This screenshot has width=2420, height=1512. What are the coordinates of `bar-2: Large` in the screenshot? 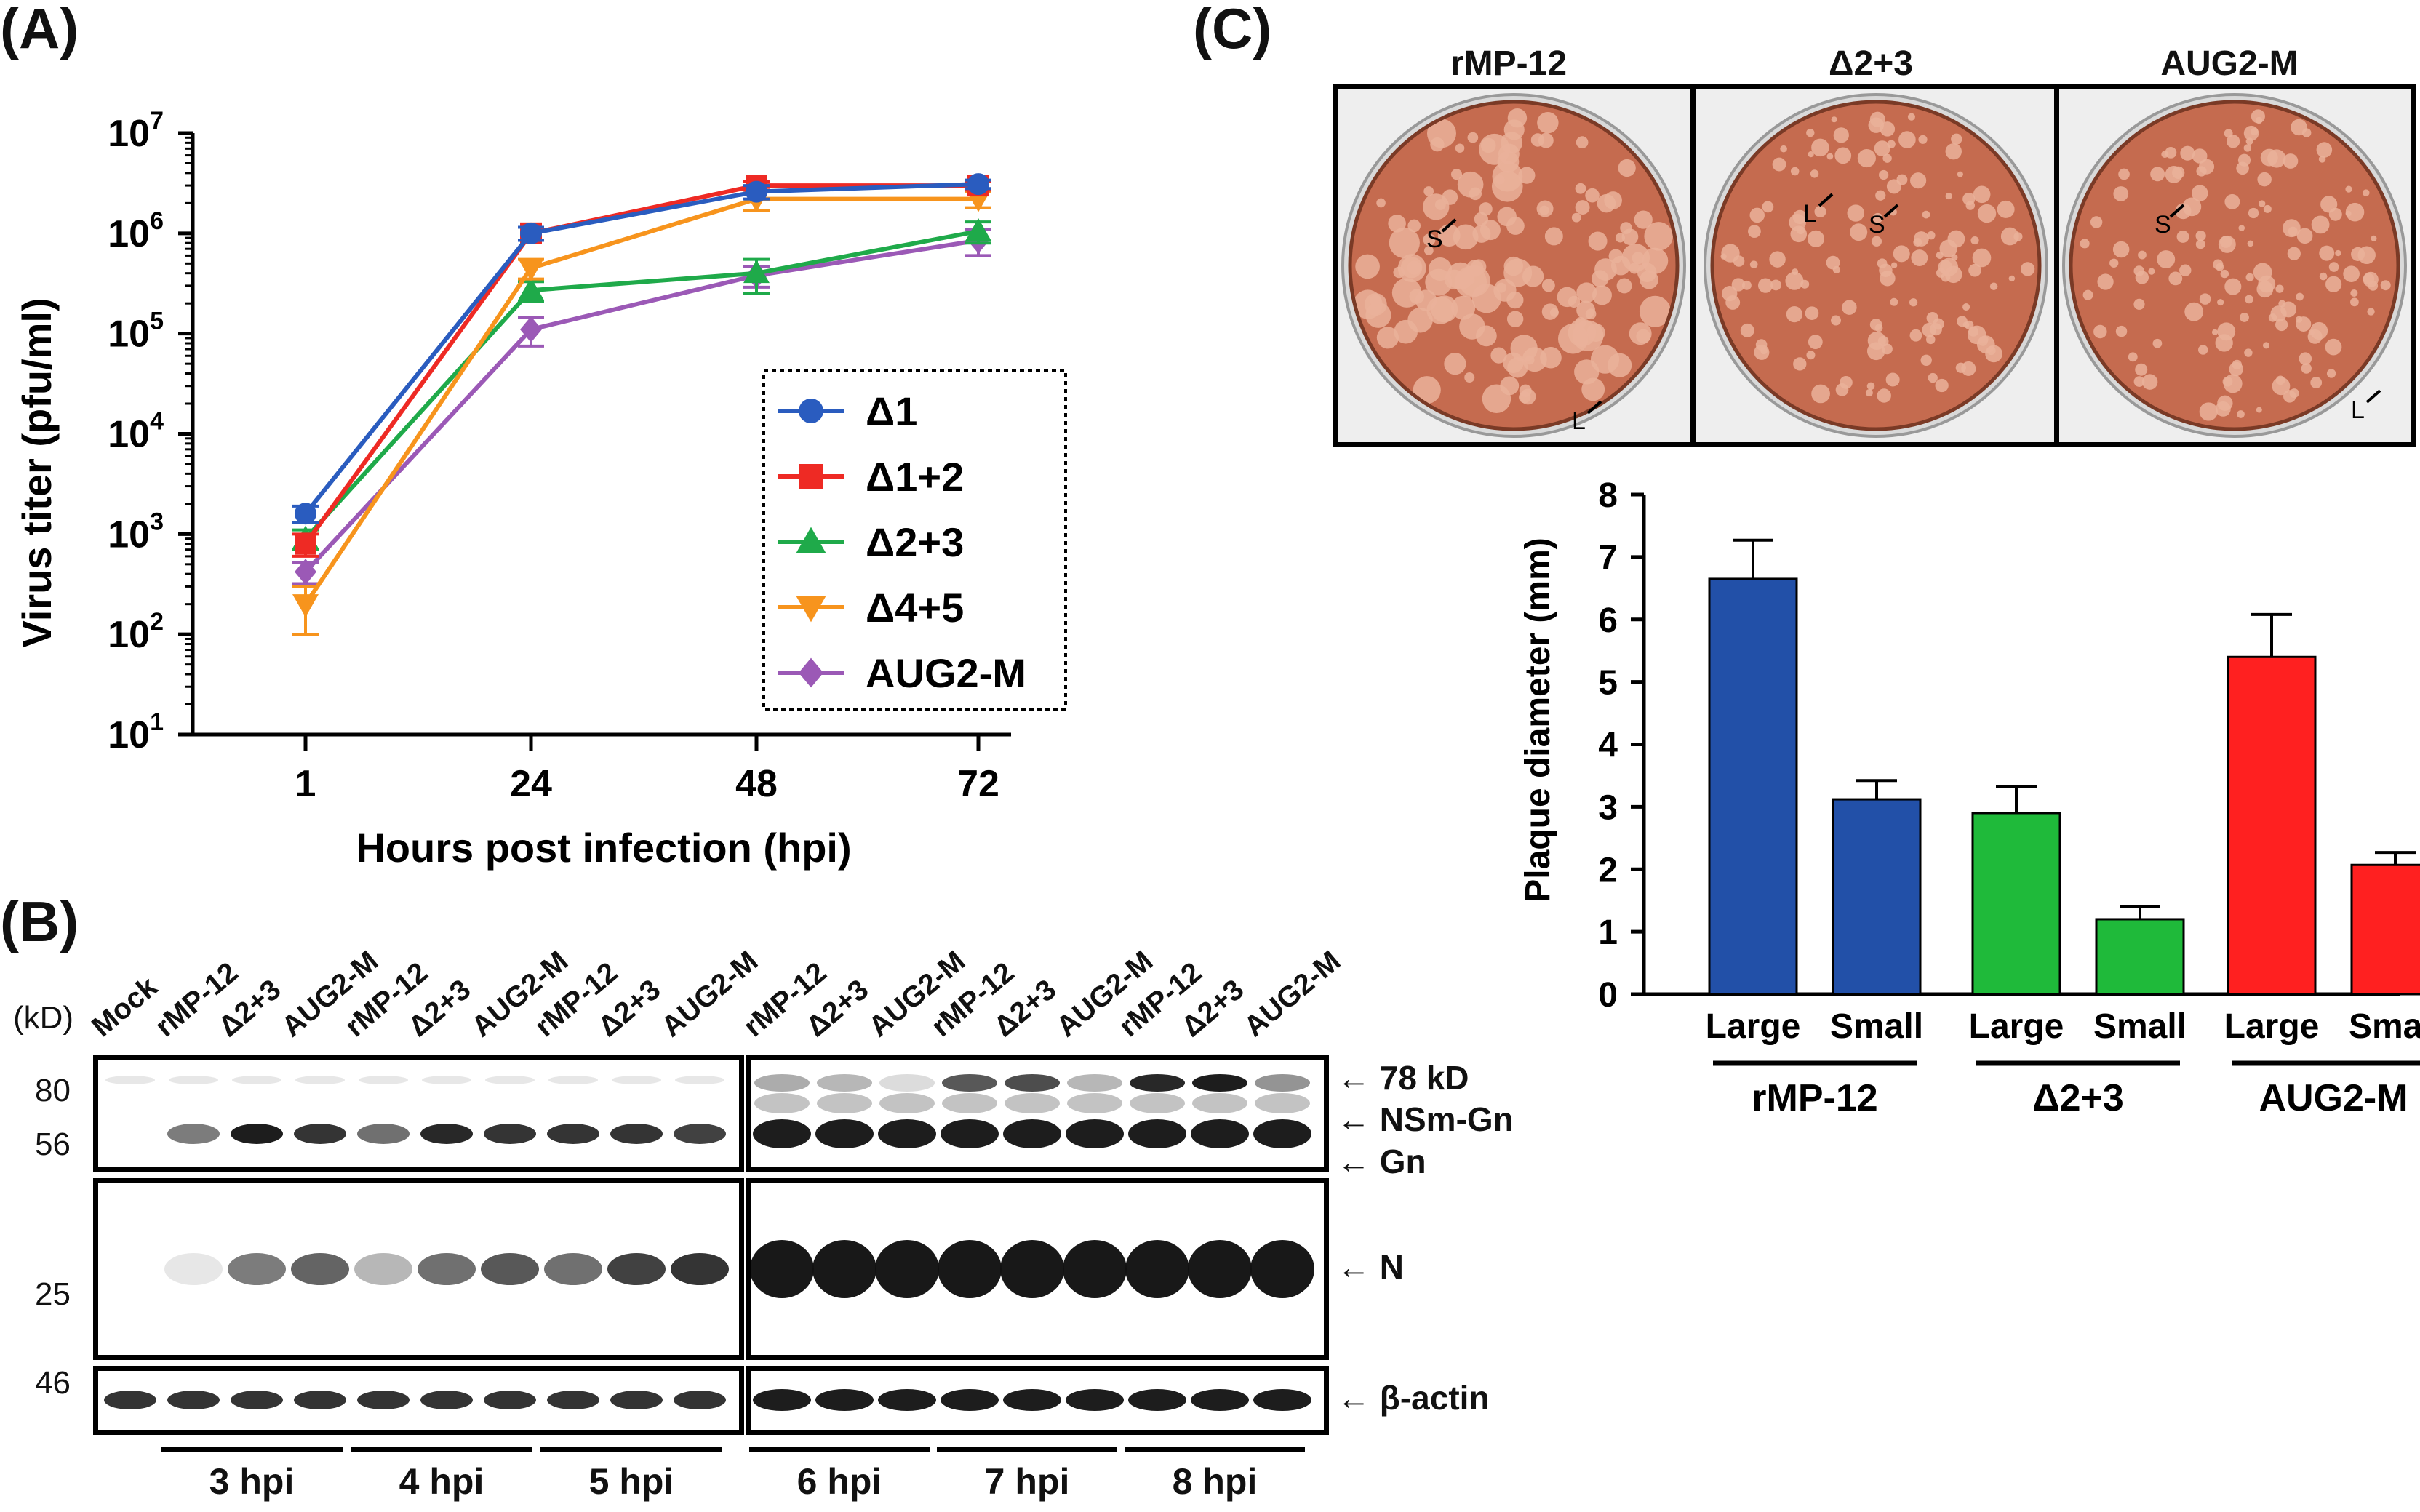 It's located at (2016, 915).